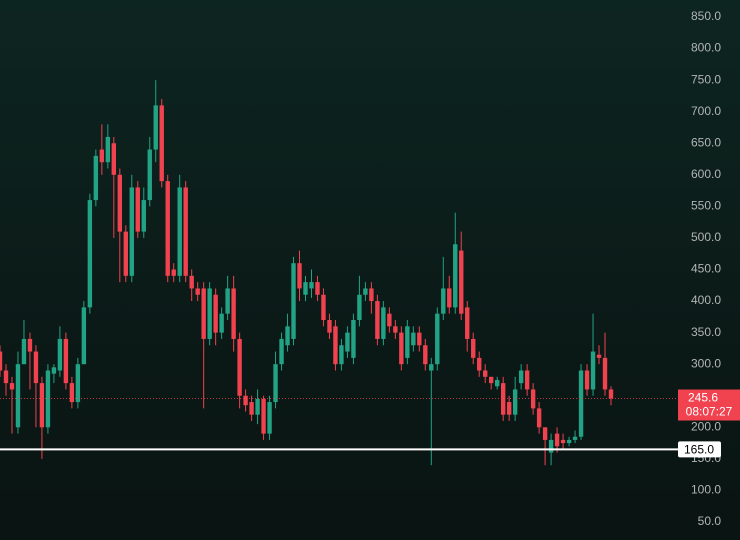 The image size is (740, 540). What do you see at coordinates (706, 332) in the screenshot?
I see `y-tick-label: 350.0` at bounding box center [706, 332].